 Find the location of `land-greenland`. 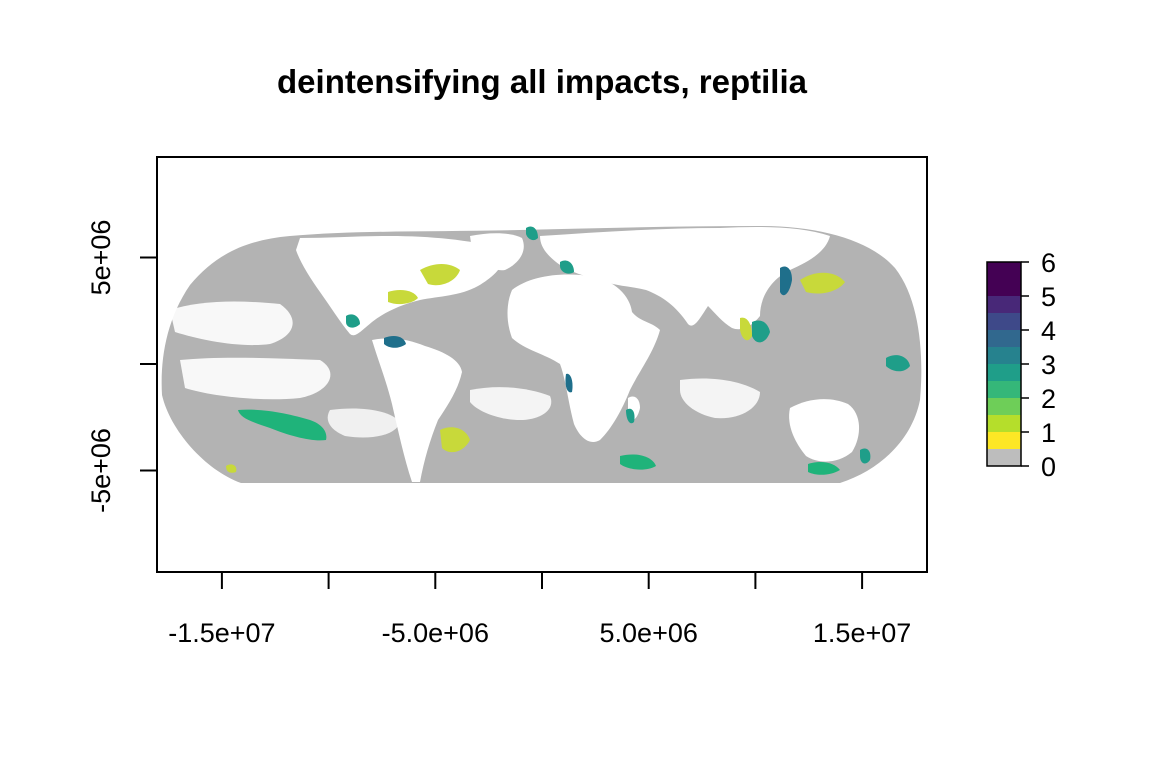

land-greenland is located at coordinates (497, 252).